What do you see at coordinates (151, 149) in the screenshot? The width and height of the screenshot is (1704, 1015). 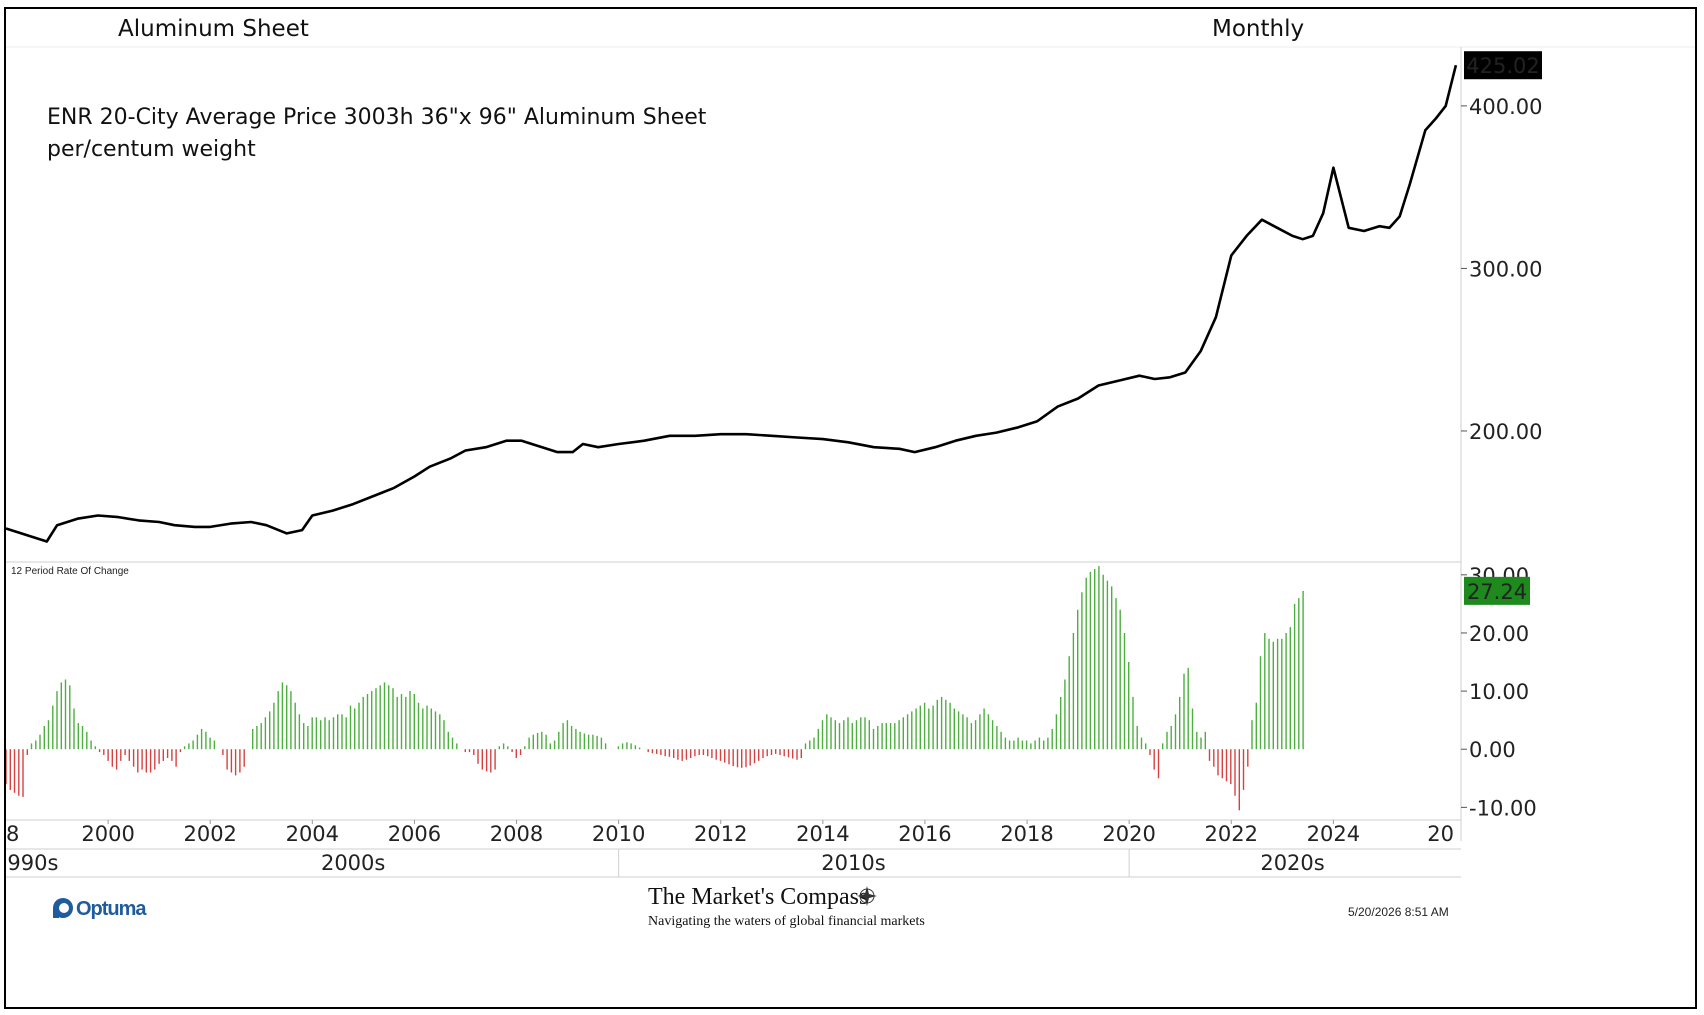 I see `series-description-line2: per/centum weight` at bounding box center [151, 149].